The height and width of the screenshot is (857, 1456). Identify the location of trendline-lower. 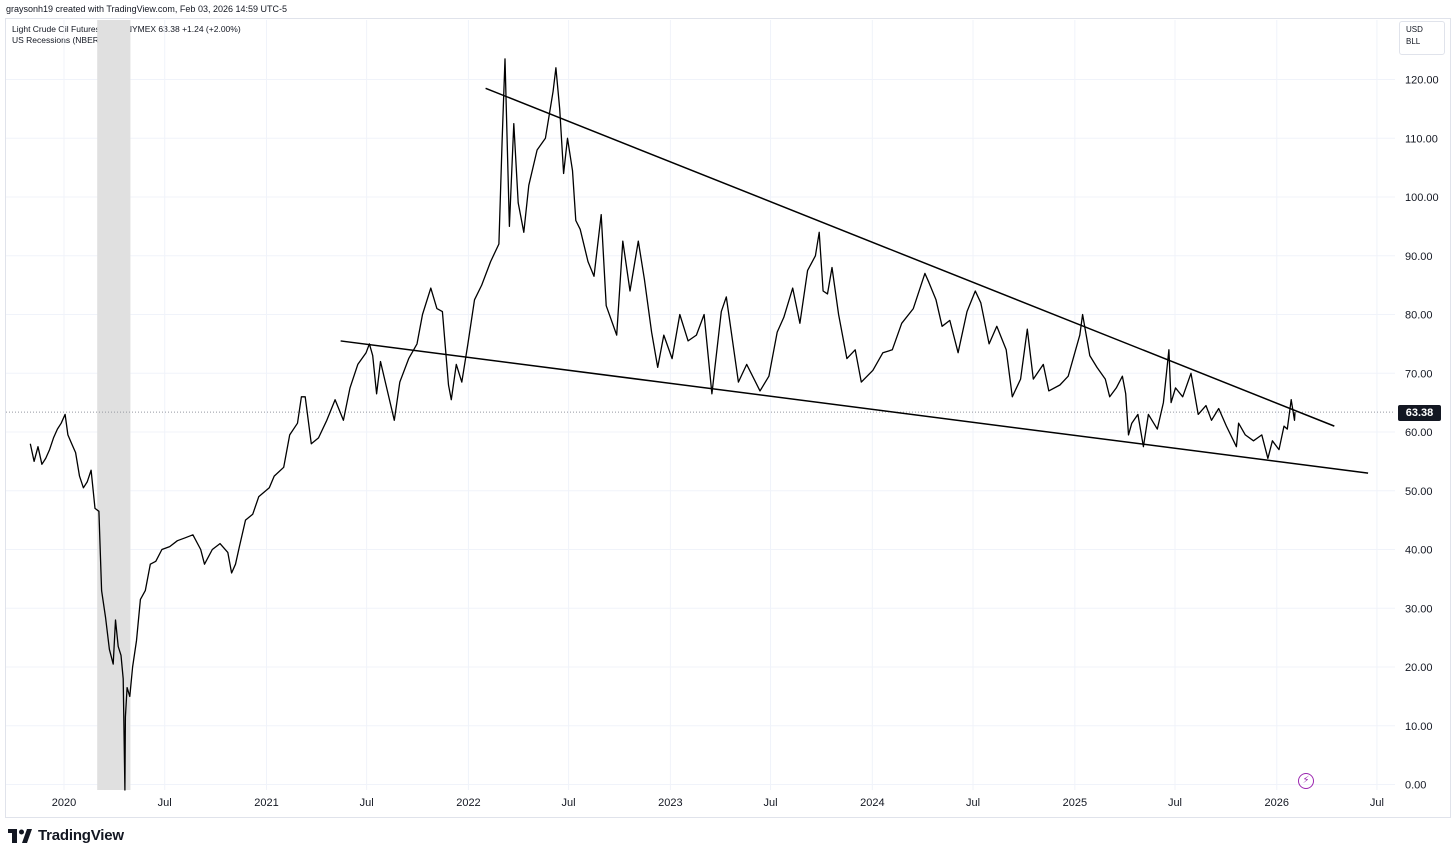
(854, 407).